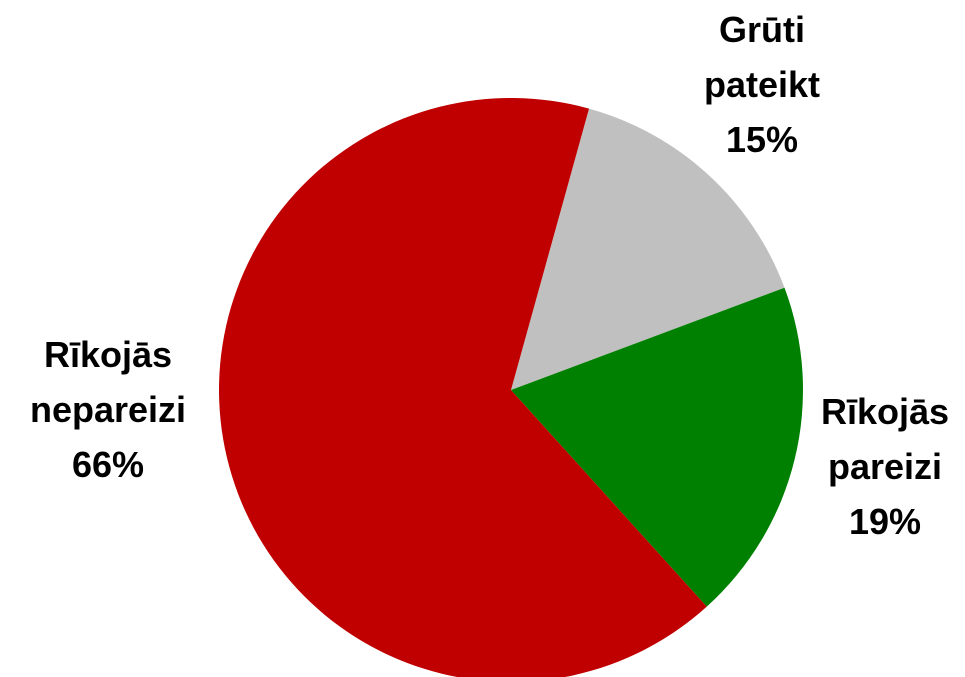 Image resolution: width=965 pixels, height=677 pixels. I want to click on slice-label: Rīkojās pareizi 19%, so click(885, 466).